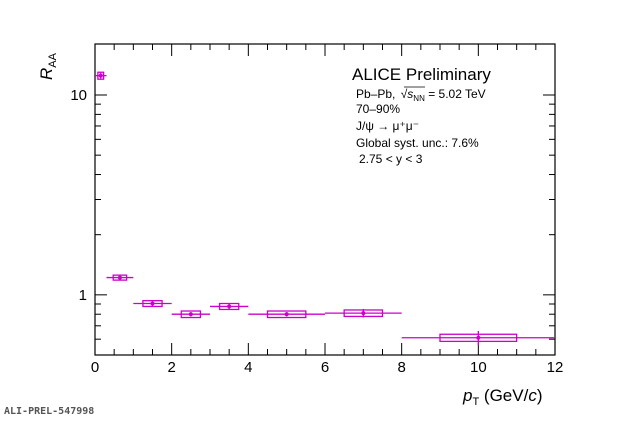 The width and height of the screenshot is (620, 421). I want to click on global-syst-label: Global syst. unc.: 7.6%, so click(417, 143).